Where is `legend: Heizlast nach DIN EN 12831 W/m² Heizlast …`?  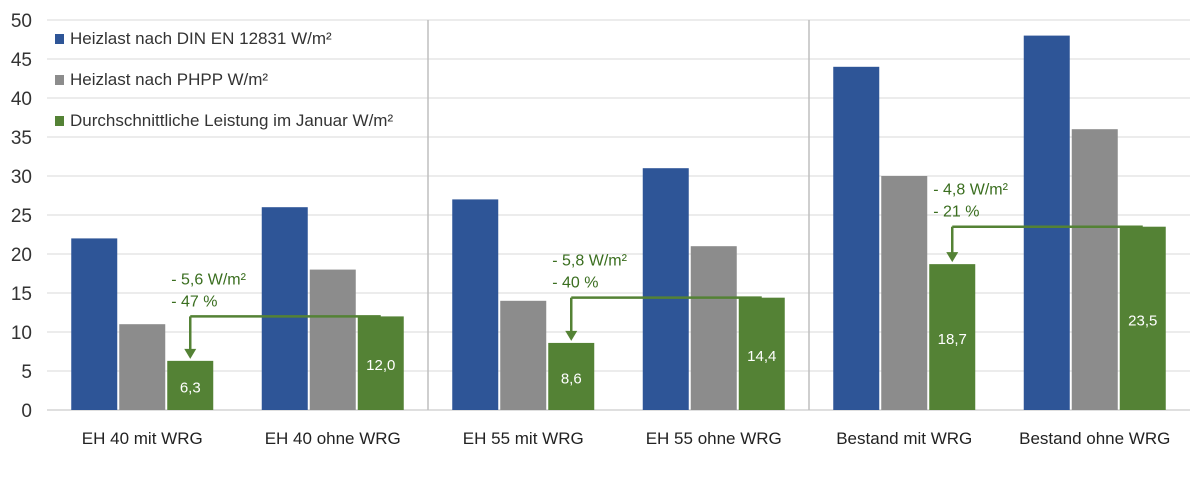
legend: Heizlast nach DIN EN 12831 W/m² Heizlast … is located at coordinates (226, 80).